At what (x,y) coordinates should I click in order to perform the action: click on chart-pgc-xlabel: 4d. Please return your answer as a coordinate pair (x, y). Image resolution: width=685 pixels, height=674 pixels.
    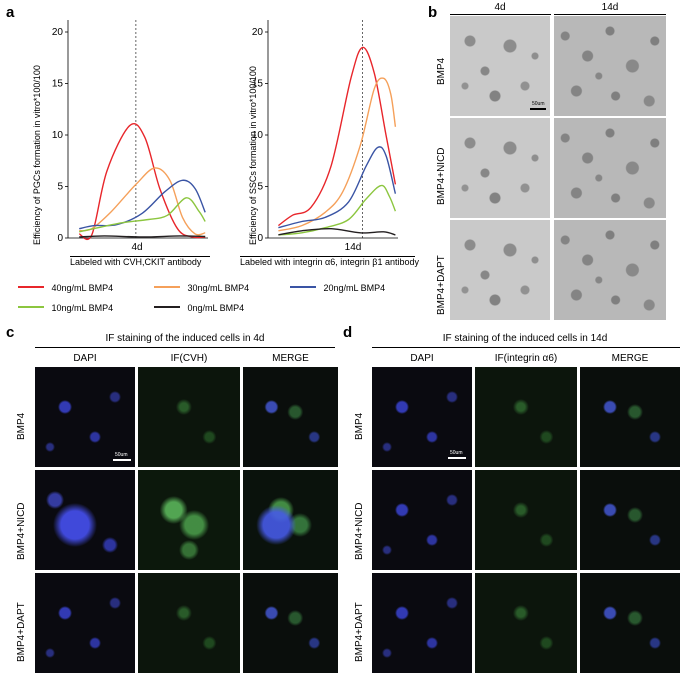
    Looking at the image, I should click on (136, 246).